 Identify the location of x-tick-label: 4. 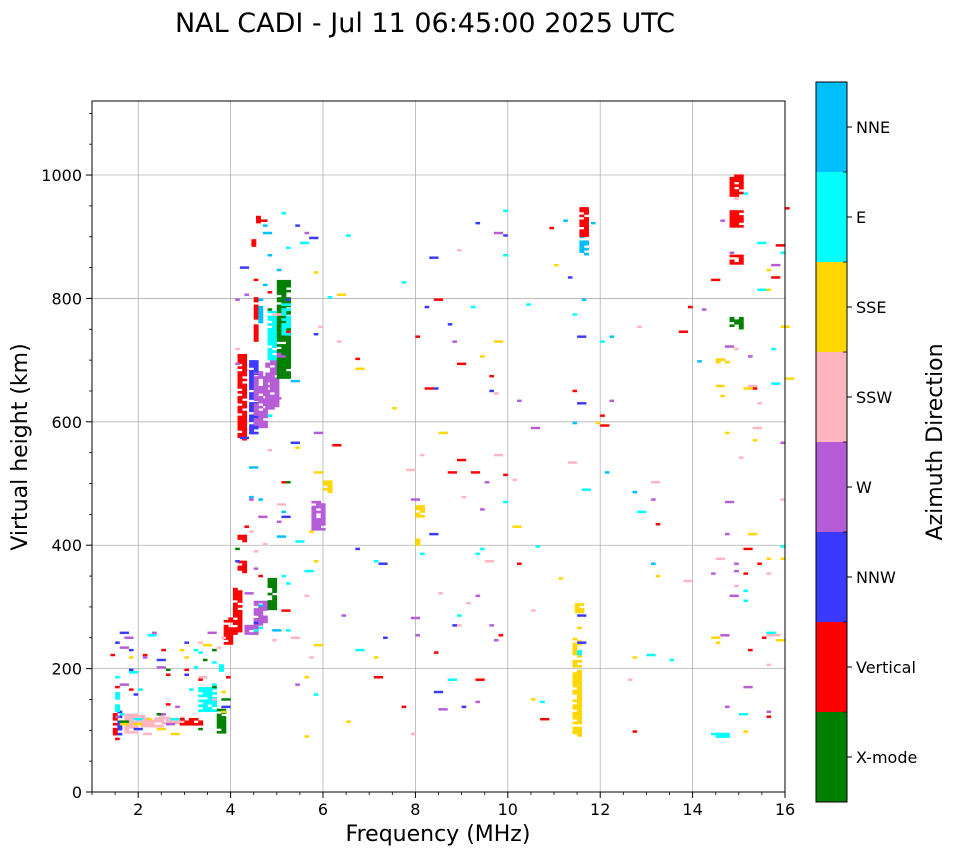
(231, 809).